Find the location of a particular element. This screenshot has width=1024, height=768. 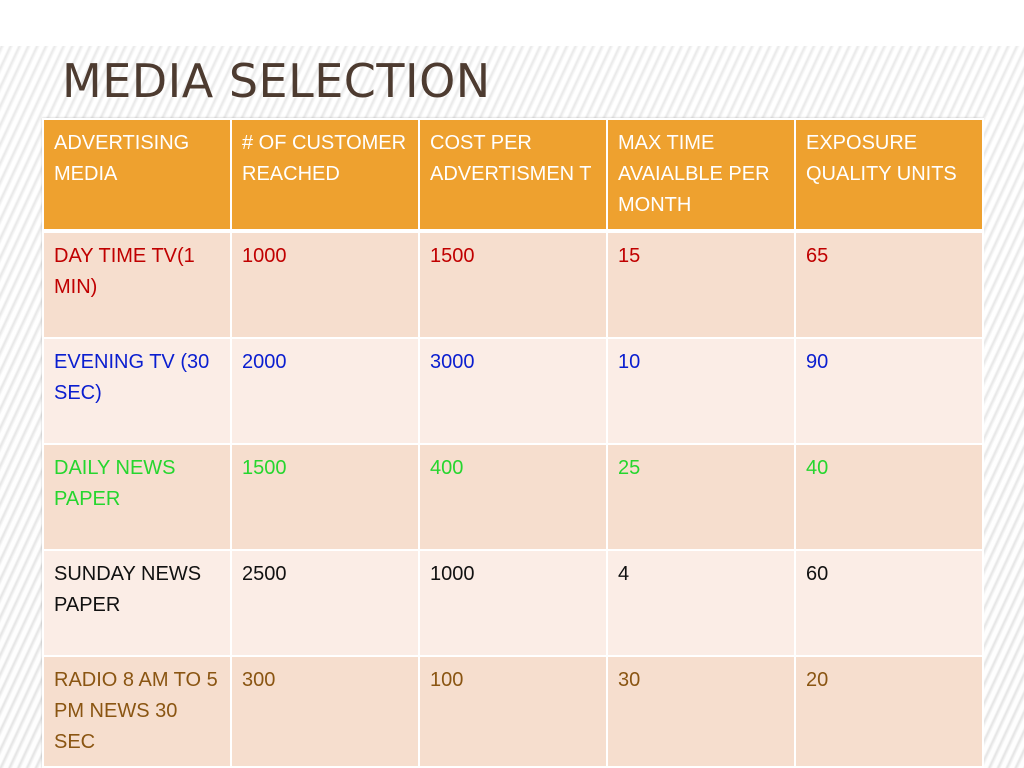

cell-customers-reached: 2000 is located at coordinates (325, 391).